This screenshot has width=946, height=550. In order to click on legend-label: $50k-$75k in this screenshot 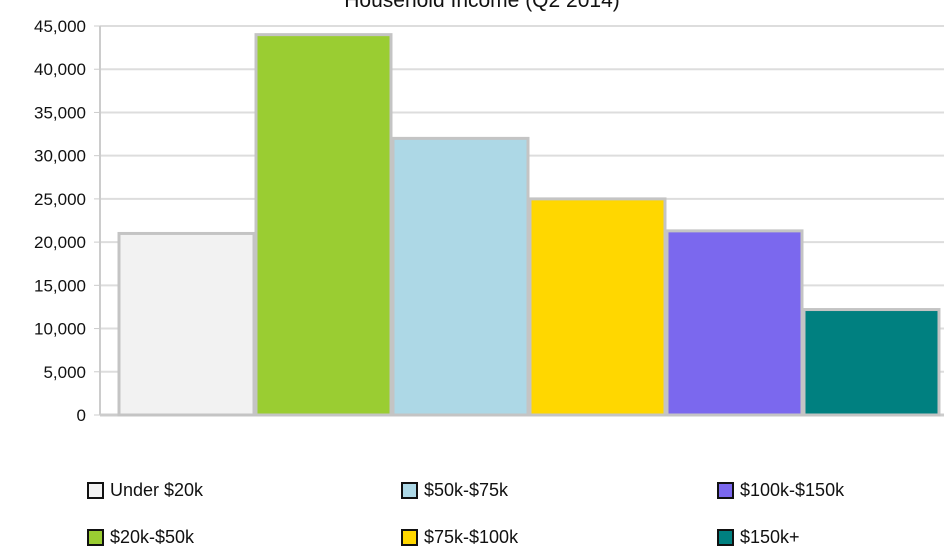, I will do `click(466, 490)`.